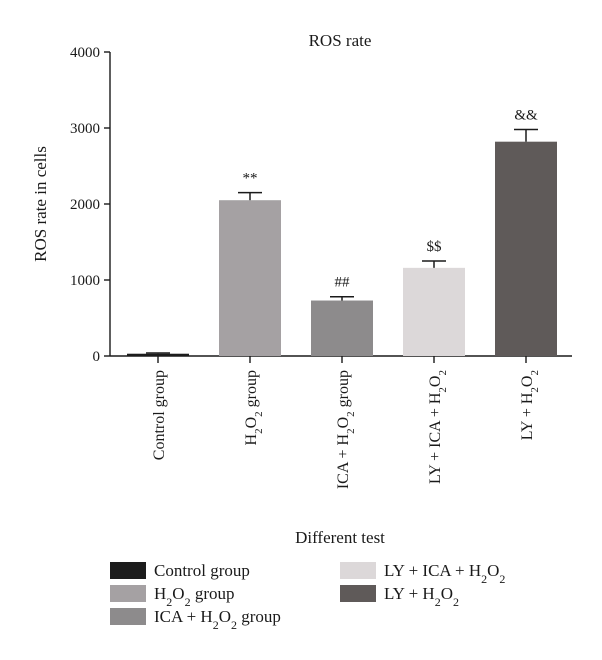 Image resolution: width=602 pixels, height=660 pixels. What do you see at coordinates (444, 573) in the screenshot?
I see `legend-entry: LY + ICA + H2O2` at bounding box center [444, 573].